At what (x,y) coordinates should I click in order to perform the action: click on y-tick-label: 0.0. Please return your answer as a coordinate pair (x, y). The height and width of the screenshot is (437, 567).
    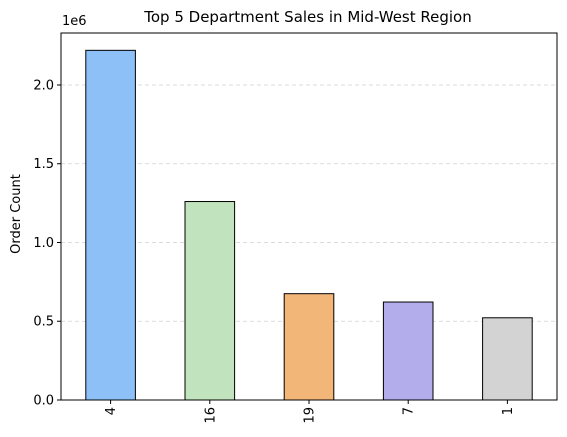
    Looking at the image, I should click on (43, 401).